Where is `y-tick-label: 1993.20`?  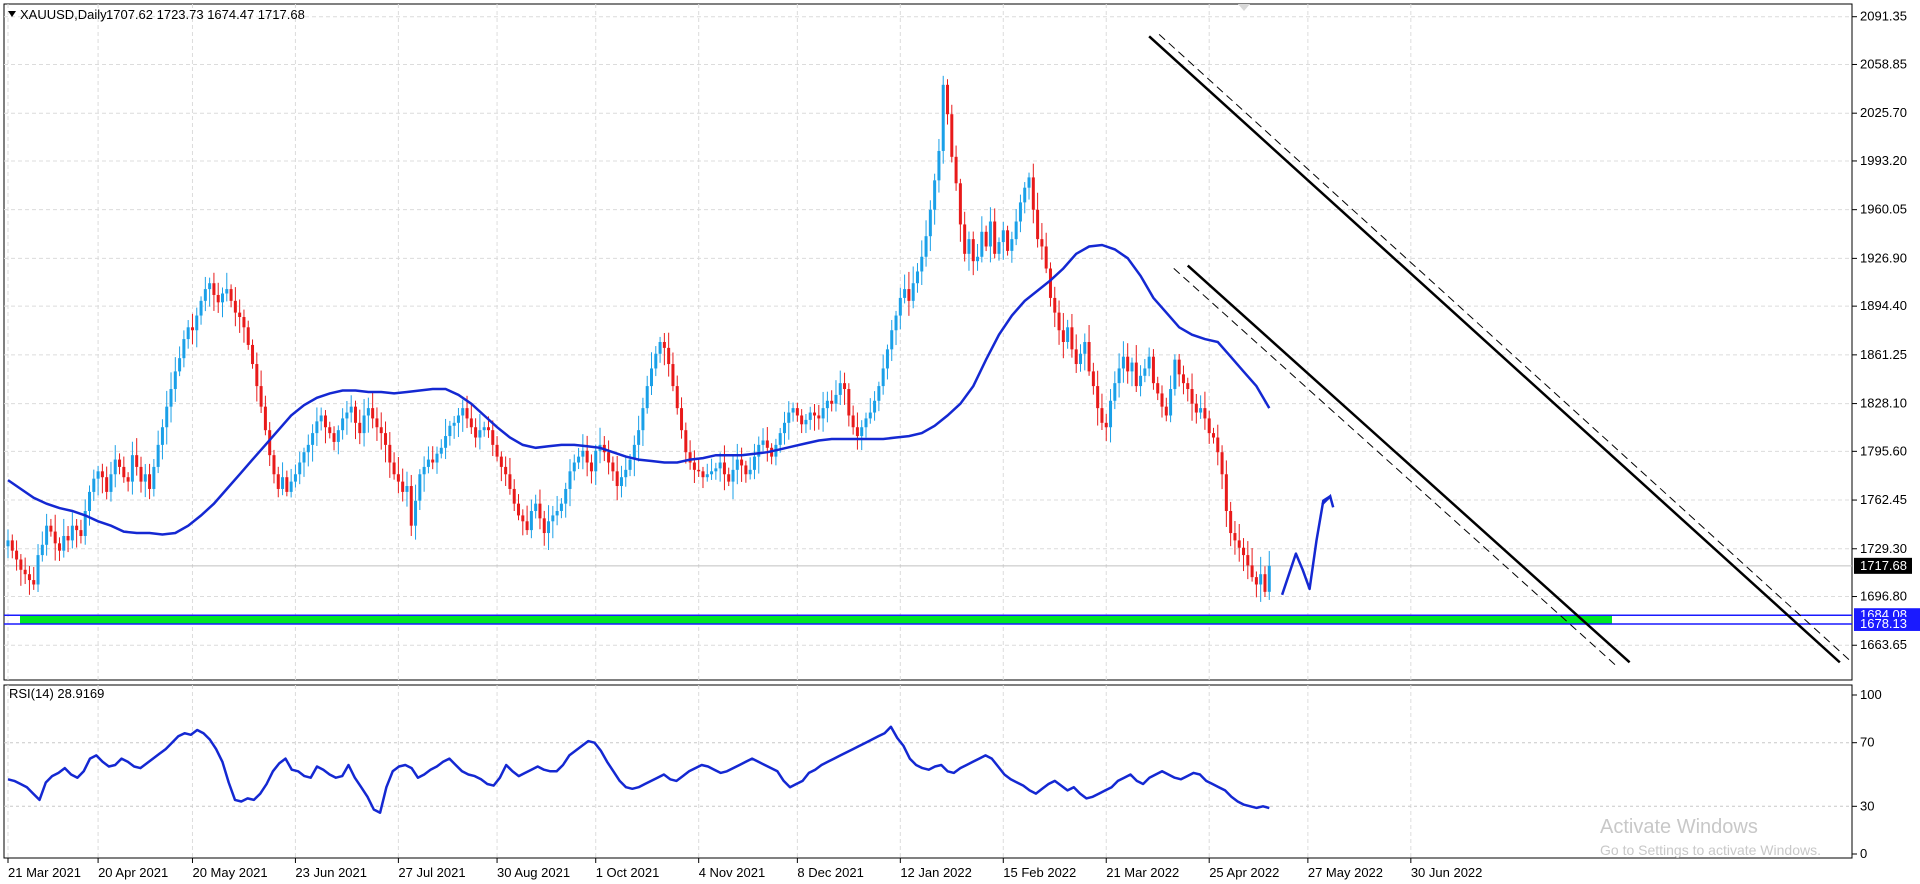 y-tick-label: 1993.20 is located at coordinates (1883, 160).